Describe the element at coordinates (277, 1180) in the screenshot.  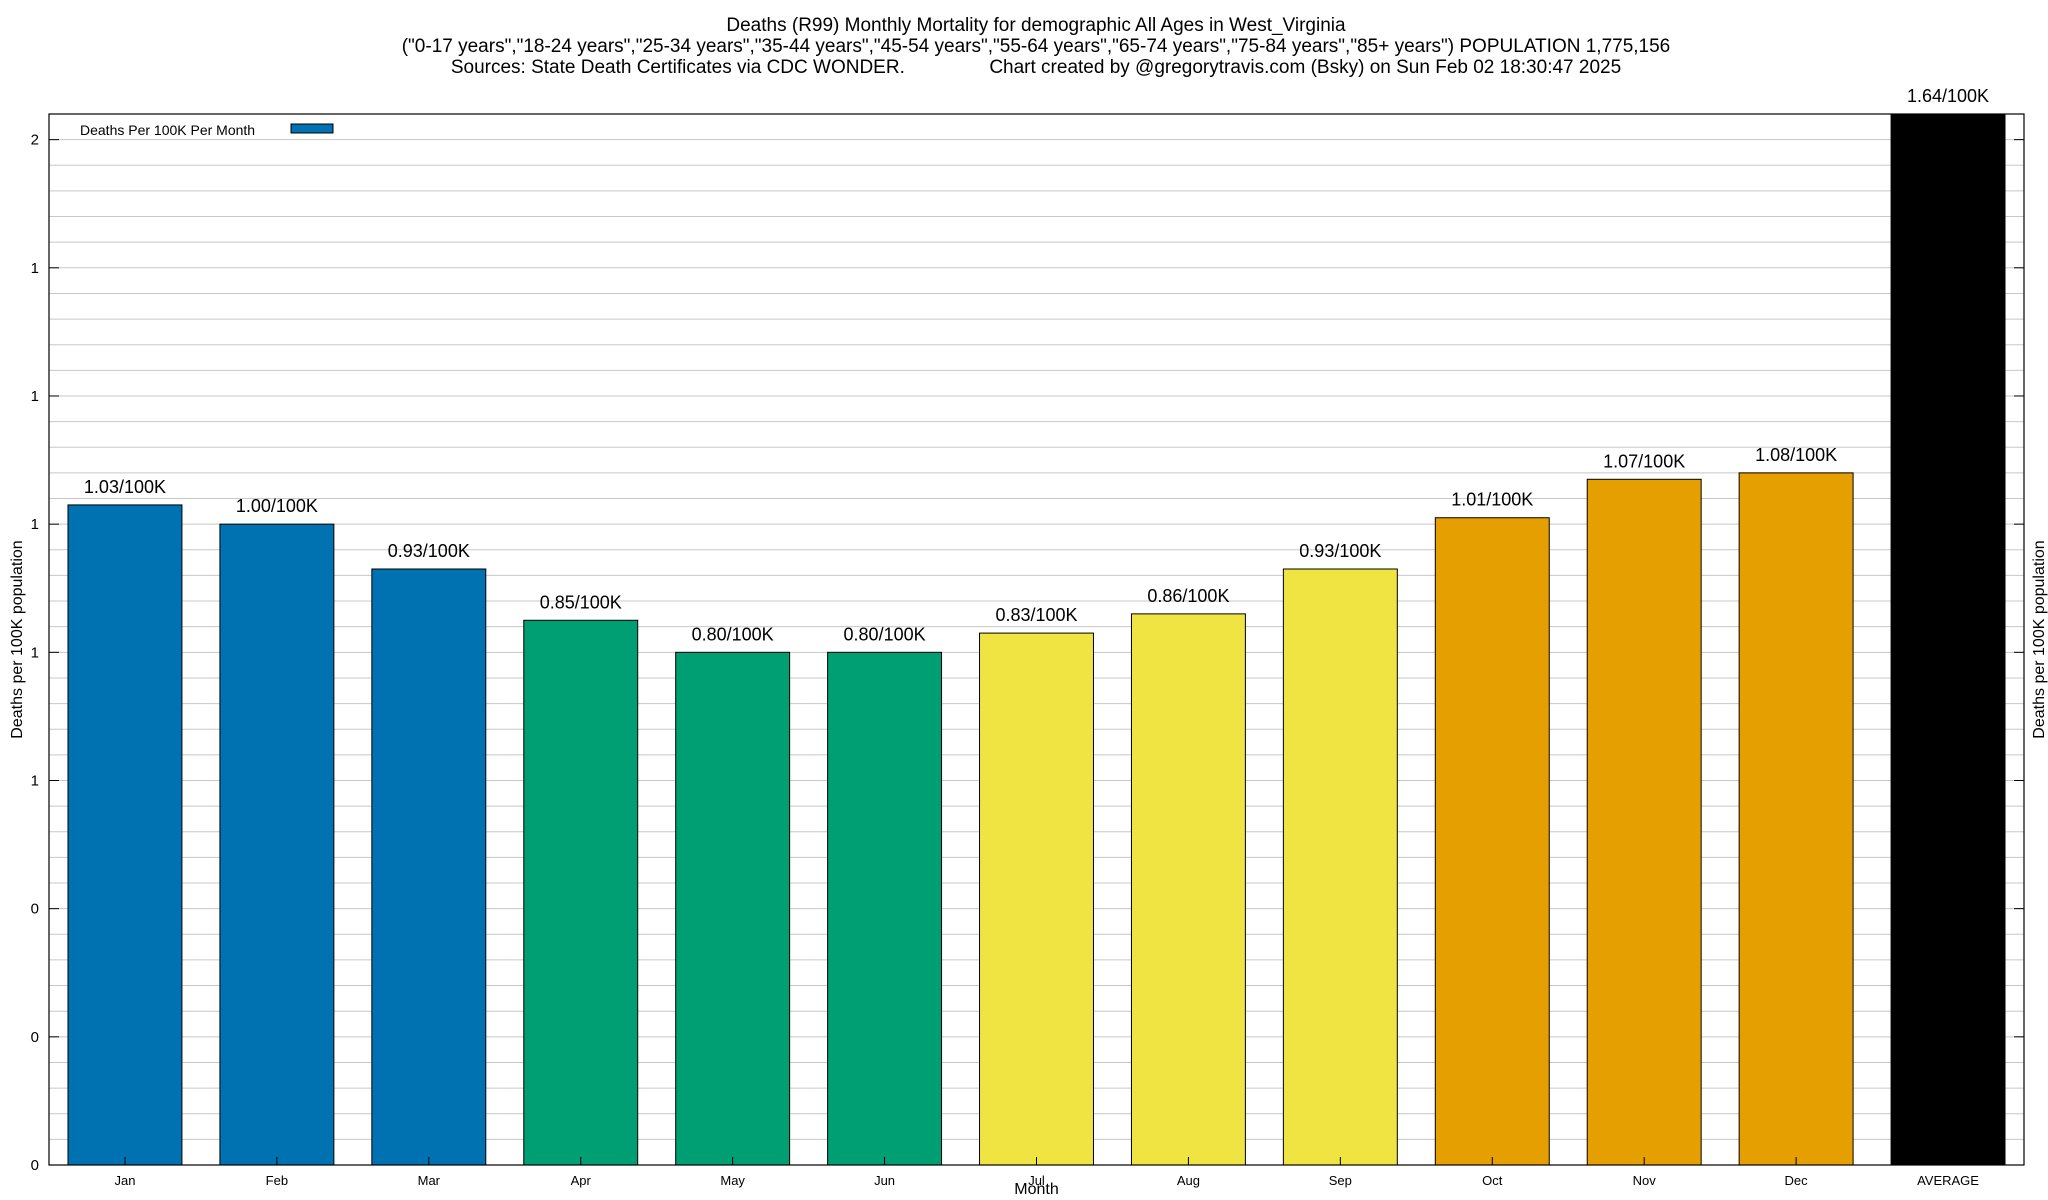
I see `x-tick-label: Feb` at that location.